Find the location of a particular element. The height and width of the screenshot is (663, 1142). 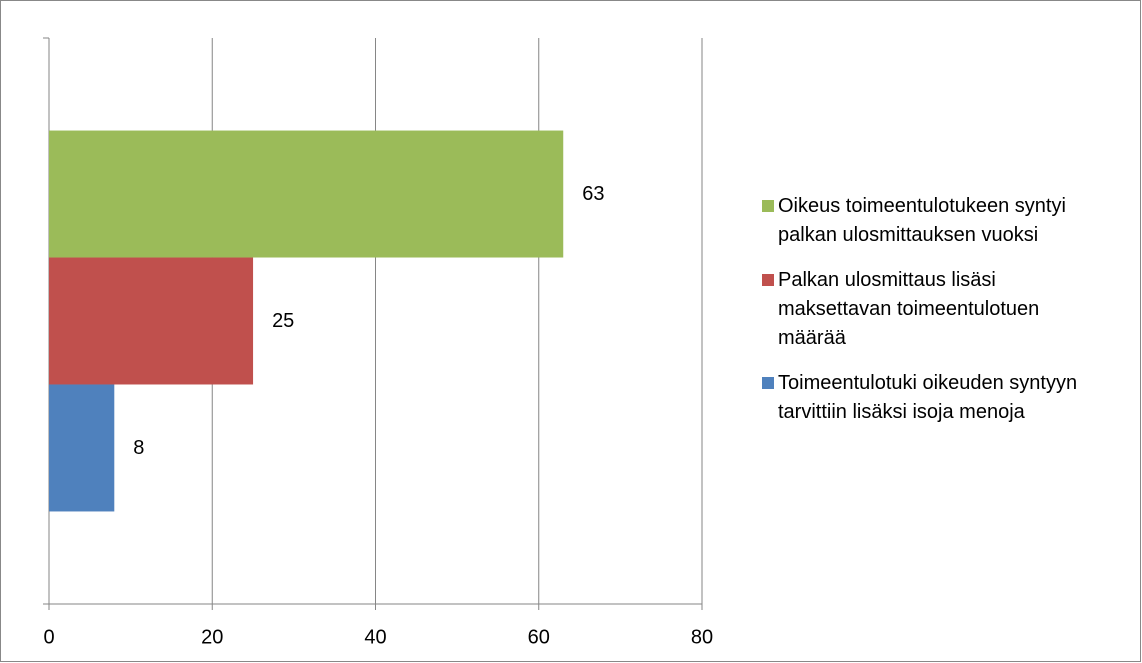

data-label: 8 is located at coordinates (138, 448).